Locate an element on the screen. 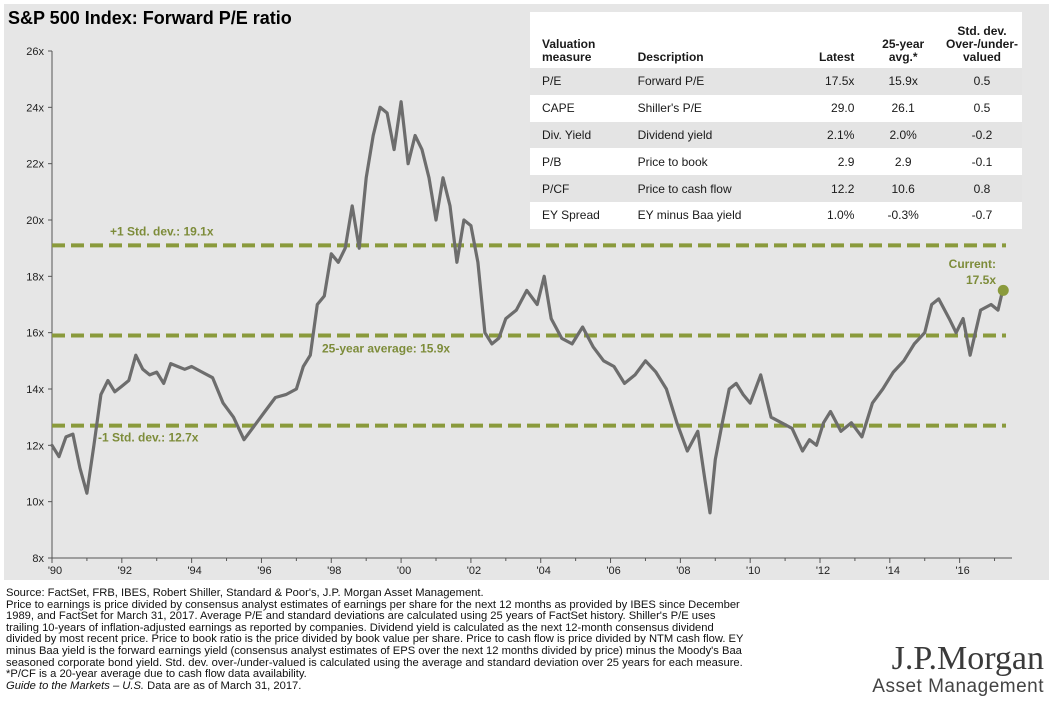  table-header-text: valued is located at coordinates (981, 57).